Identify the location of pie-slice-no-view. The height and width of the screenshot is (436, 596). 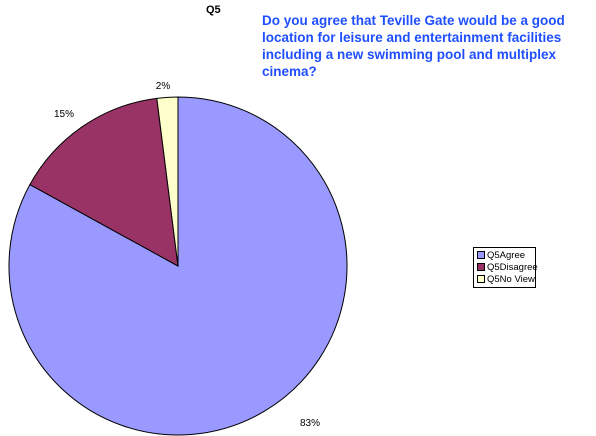
(167, 181).